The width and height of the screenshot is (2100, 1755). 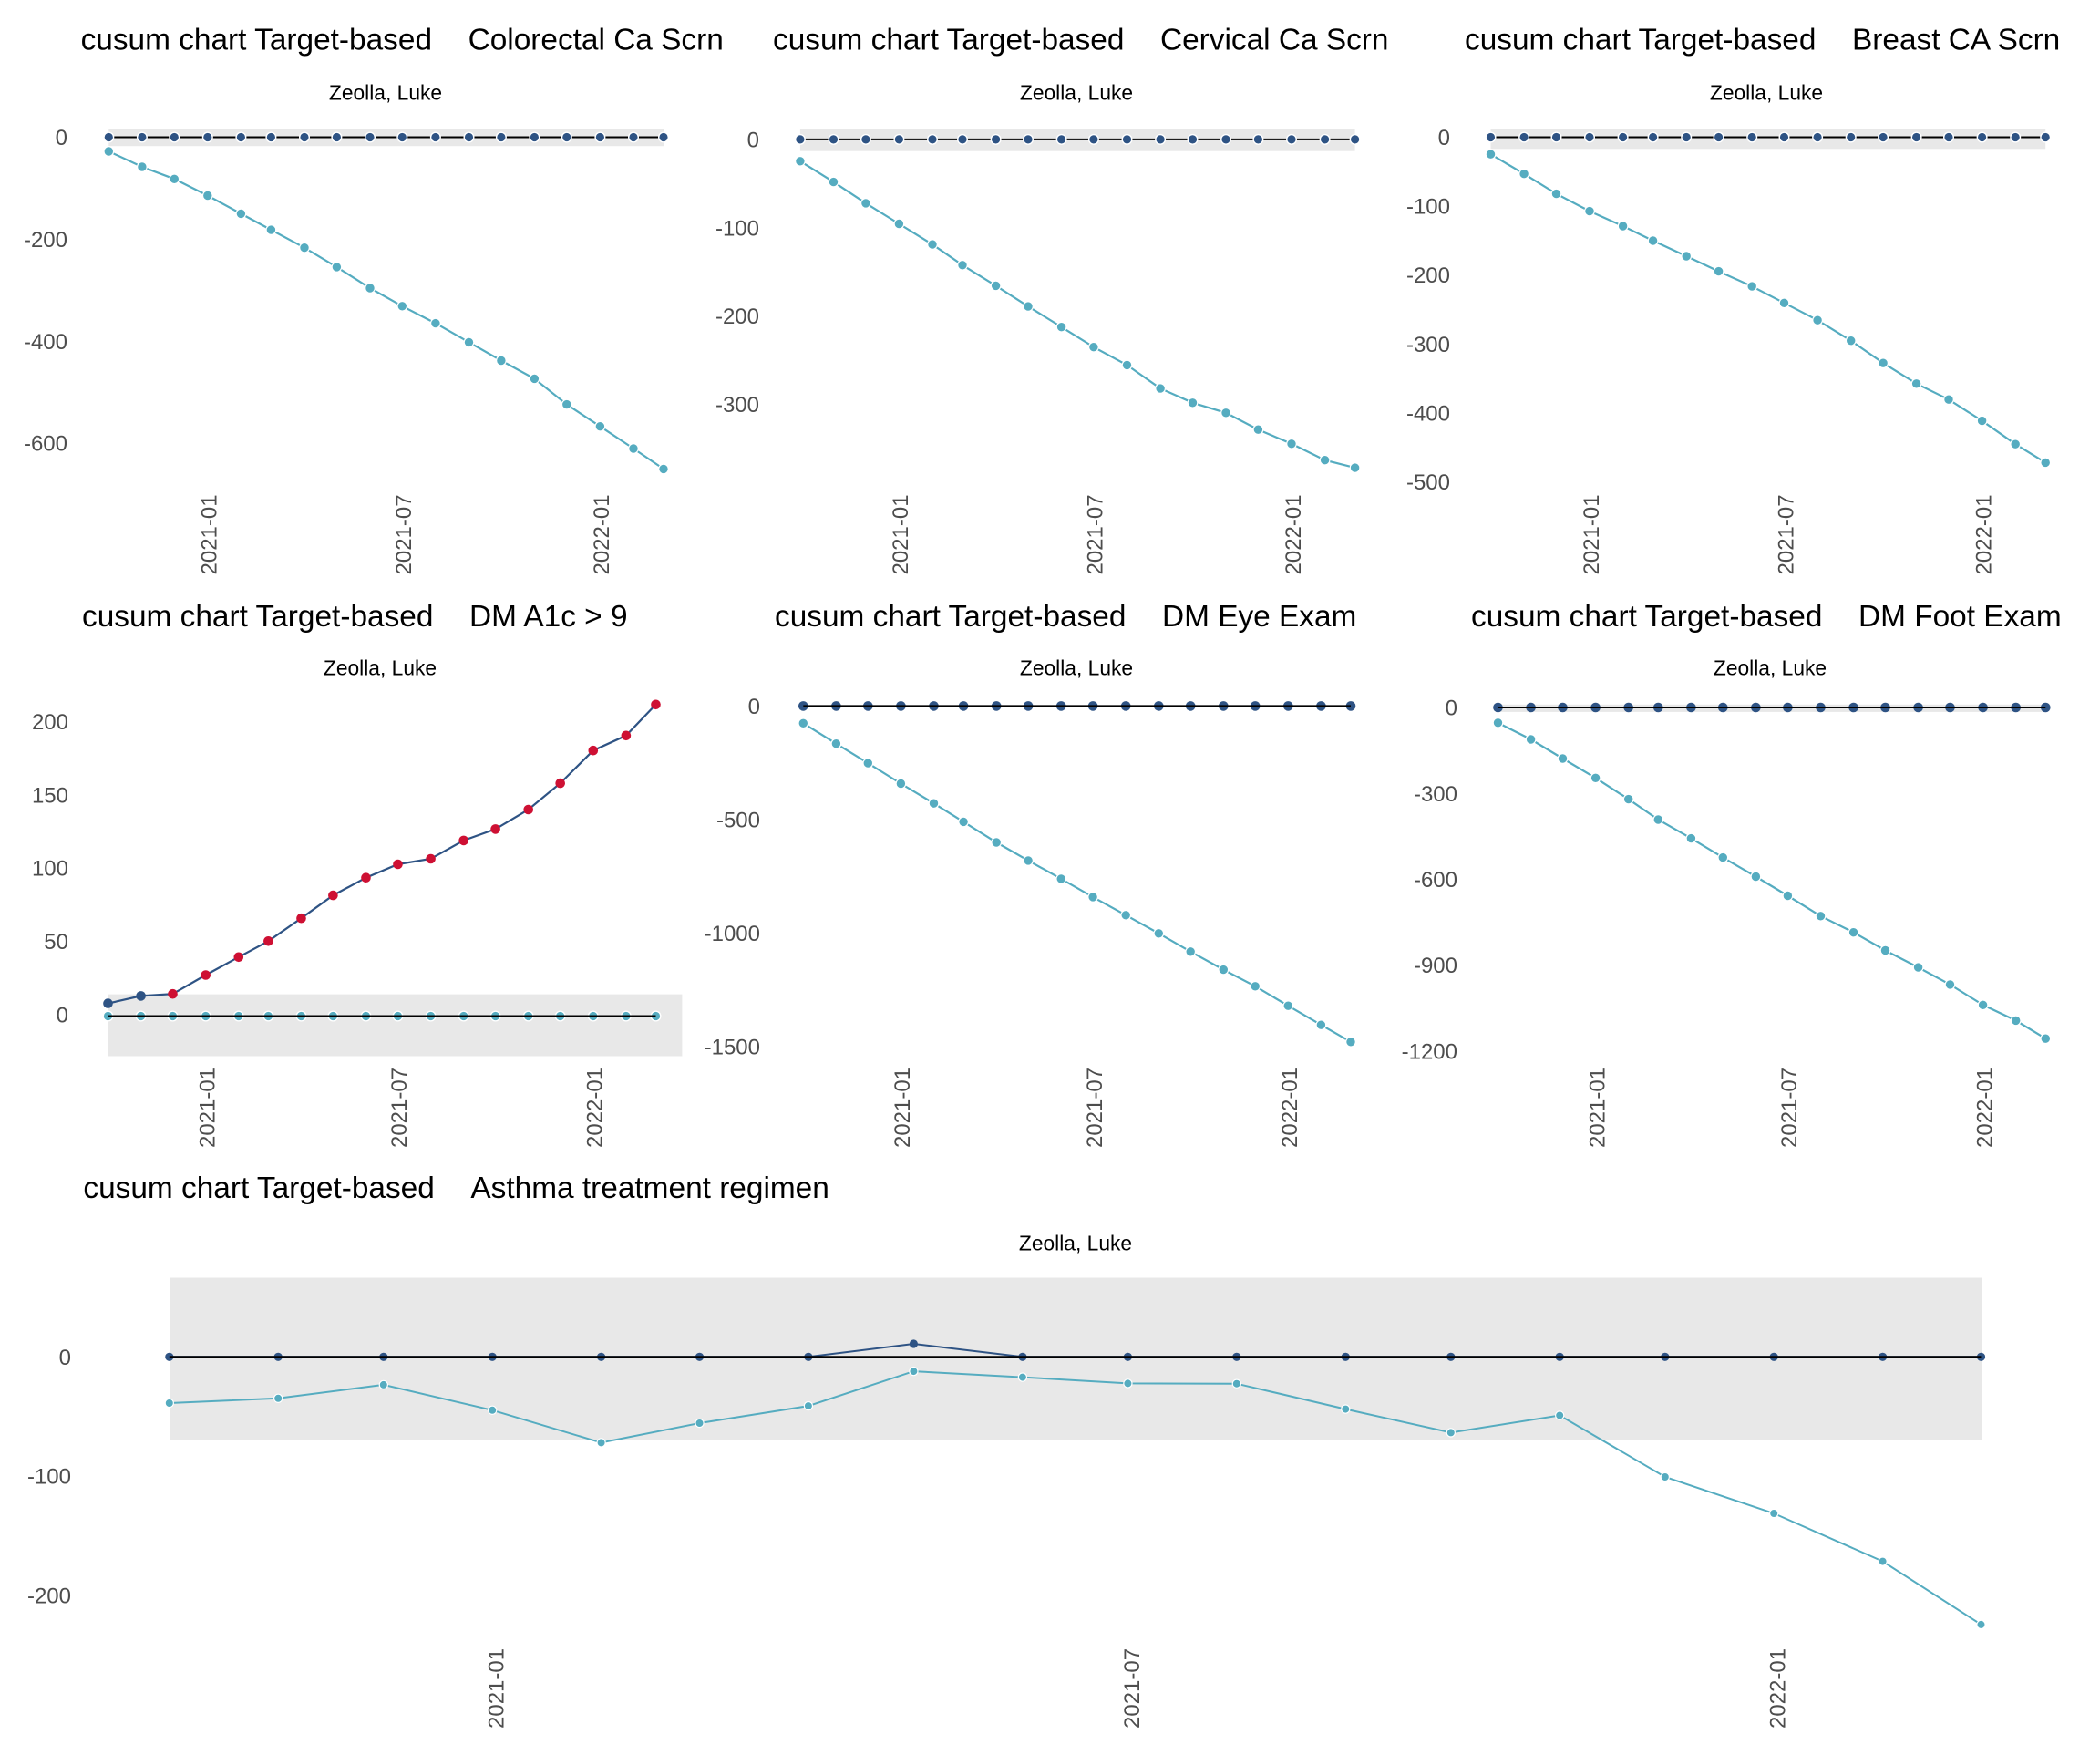 I want to click on svg-text: -1500, so click(x=732, y=1047).